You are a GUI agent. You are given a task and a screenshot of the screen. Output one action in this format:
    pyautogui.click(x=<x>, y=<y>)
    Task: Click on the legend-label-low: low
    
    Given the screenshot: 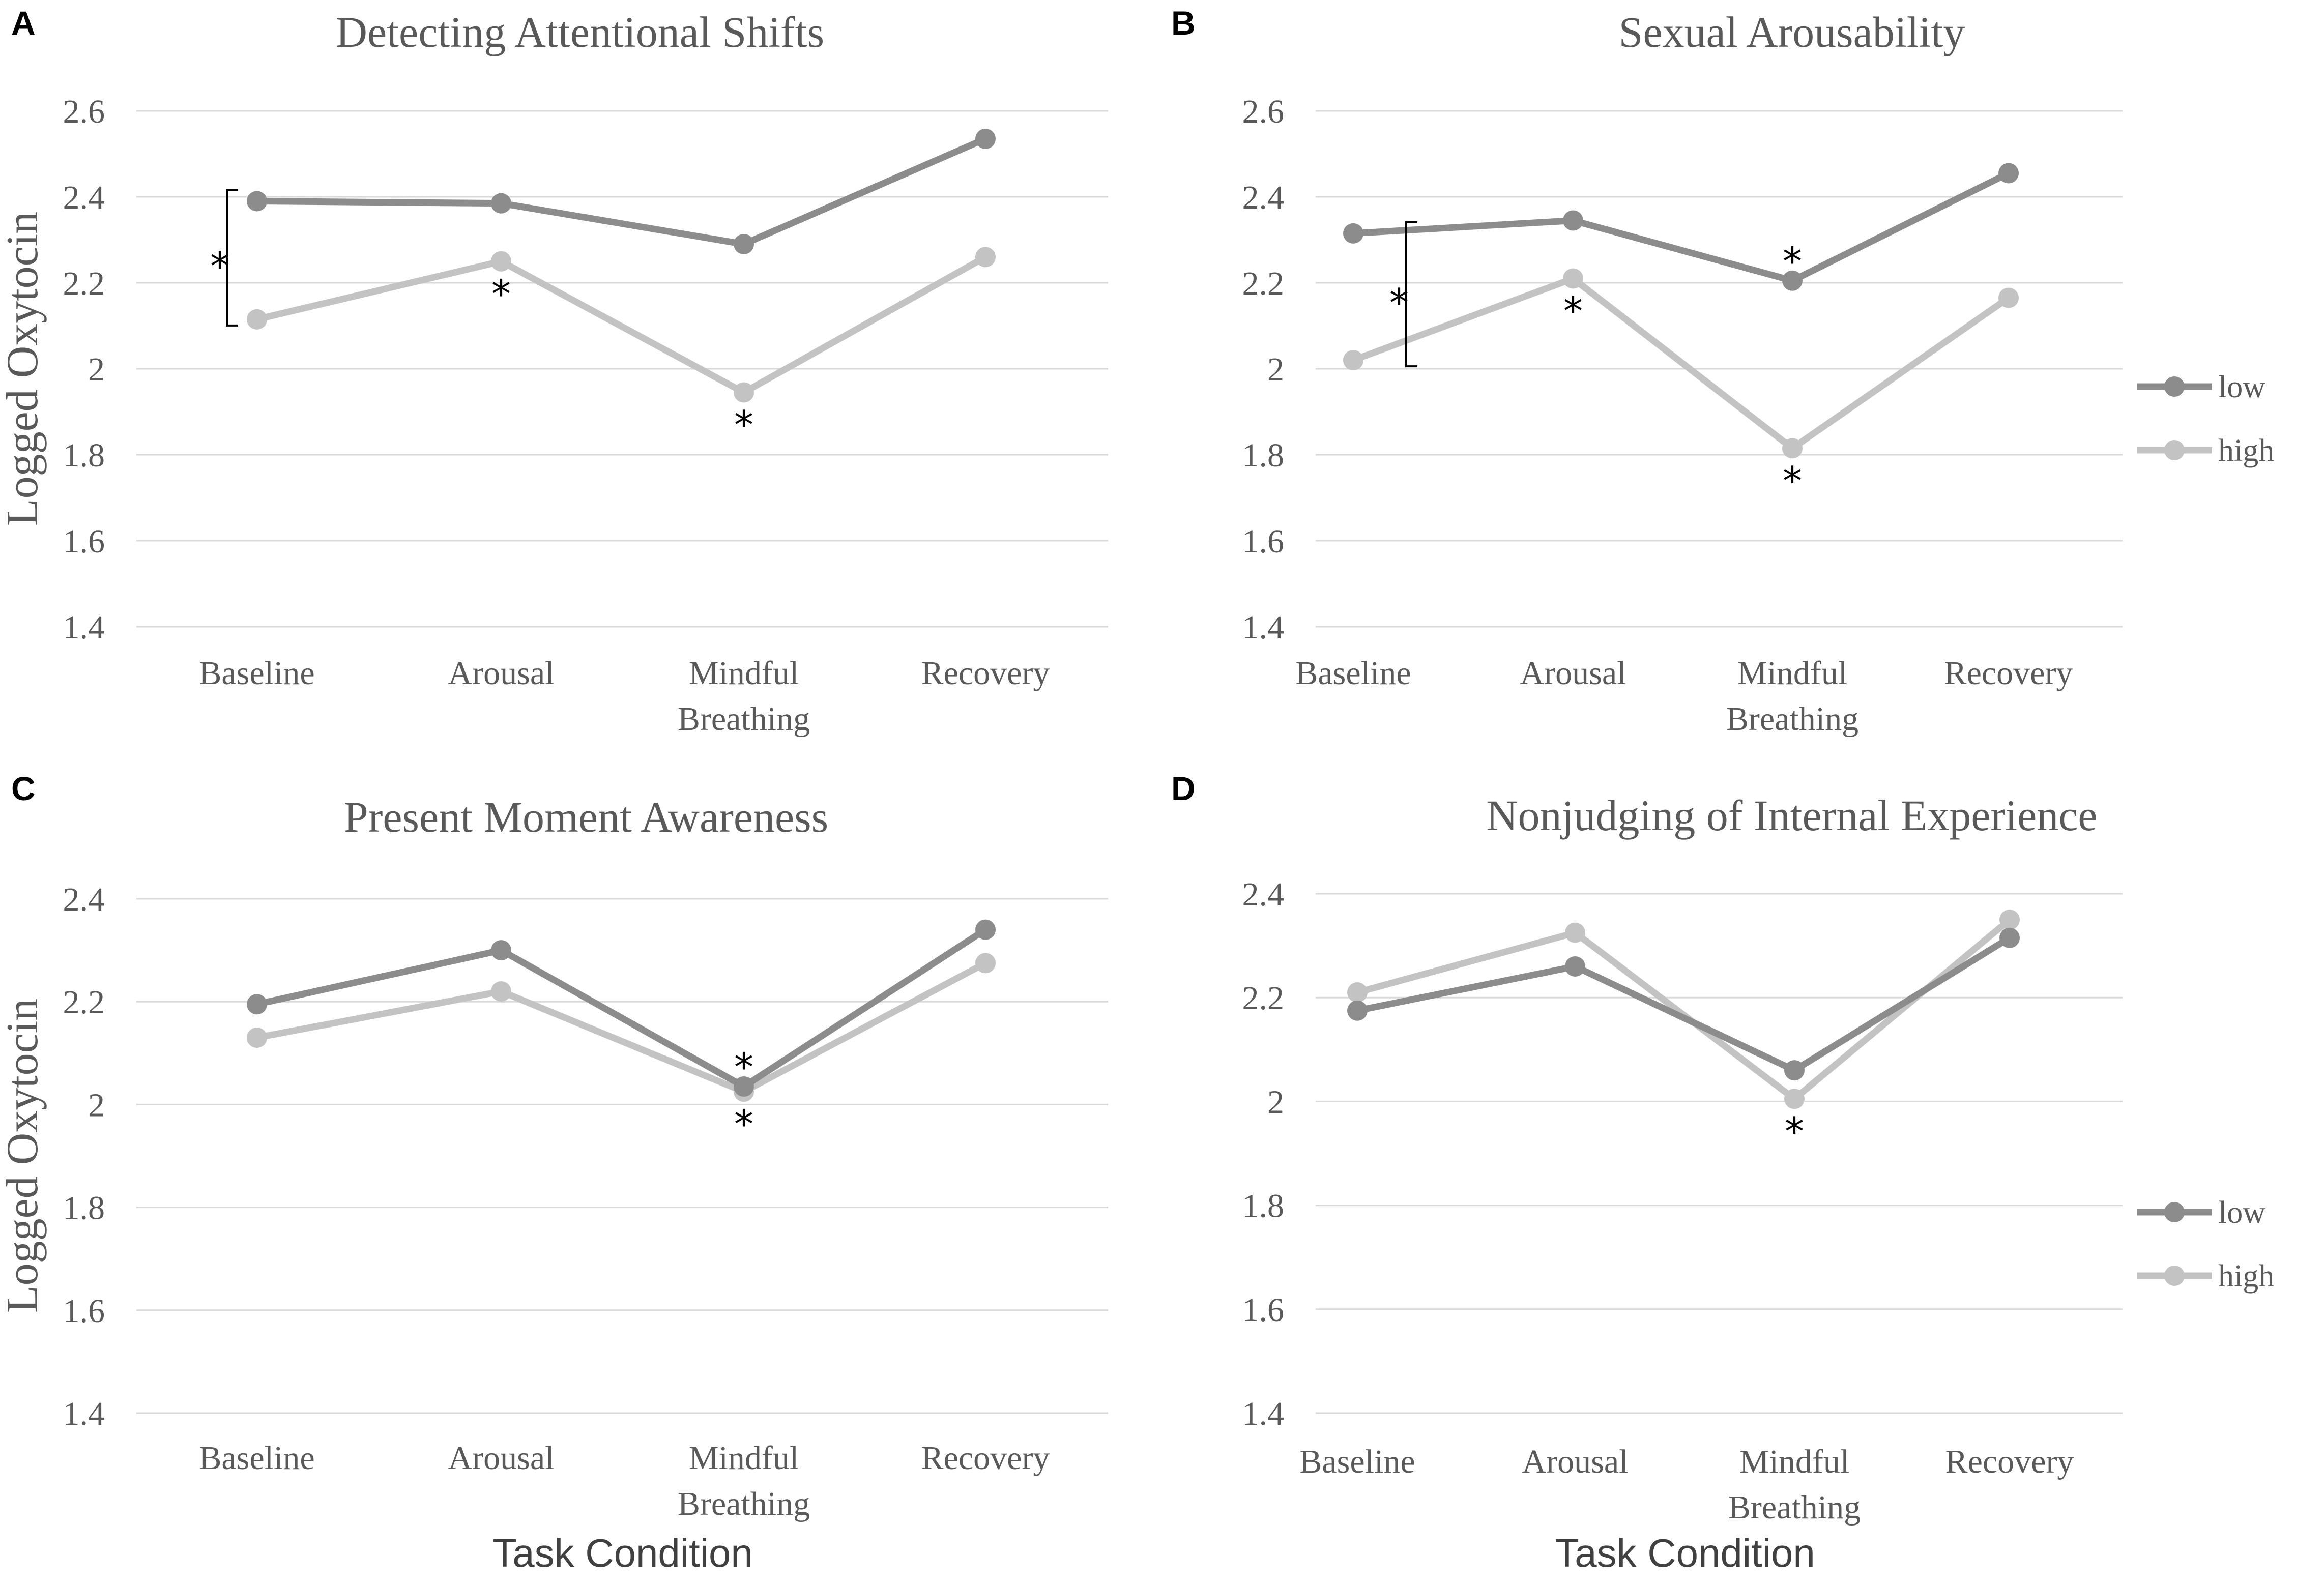 What is the action you would take?
    pyautogui.click(x=2241, y=387)
    